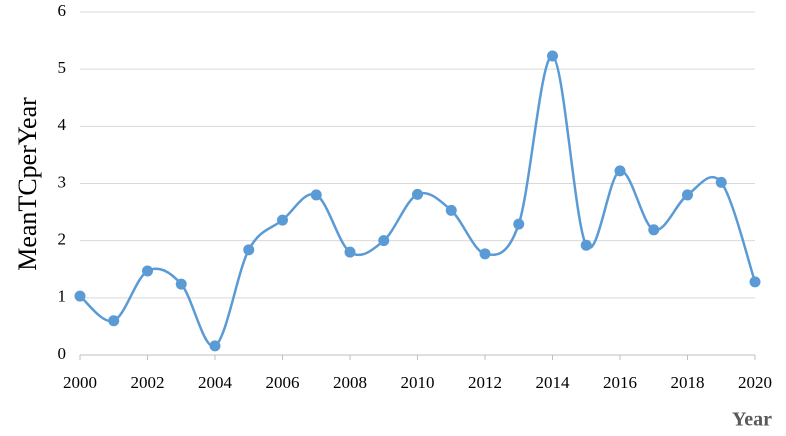 This screenshot has height=436, width=786. I want to click on y-tick-label: 3, so click(62, 181).